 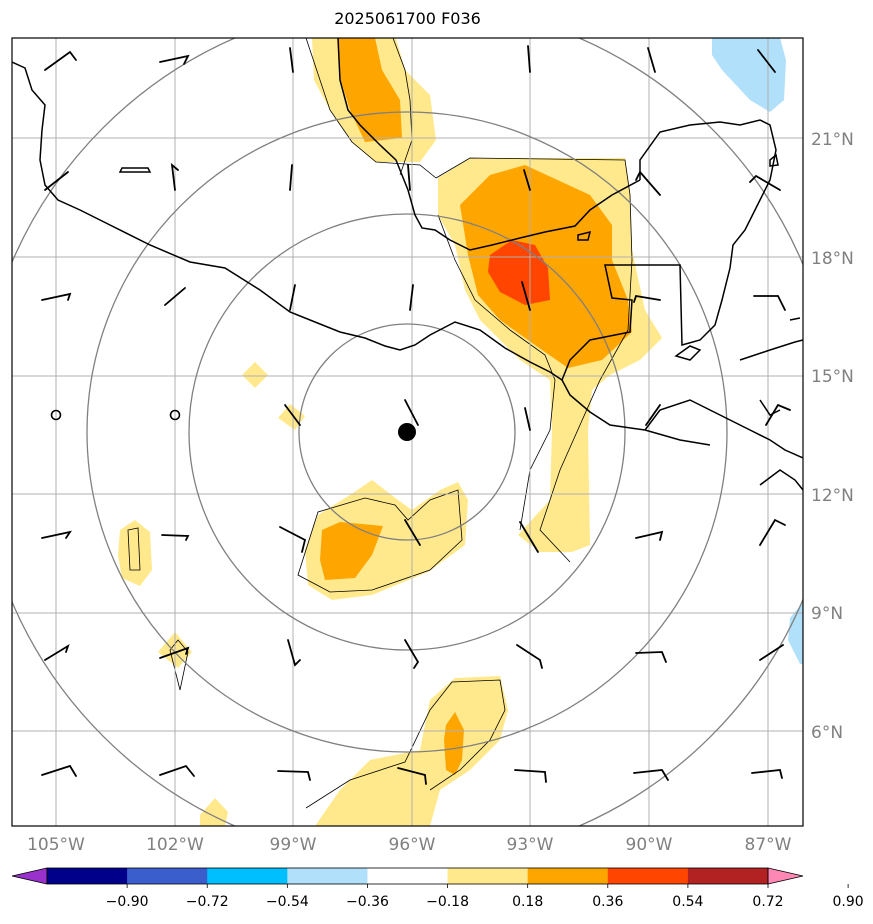 What do you see at coordinates (454, 743) in the screenshot?
I see `shade-bottom-orange` at bounding box center [454, 743].